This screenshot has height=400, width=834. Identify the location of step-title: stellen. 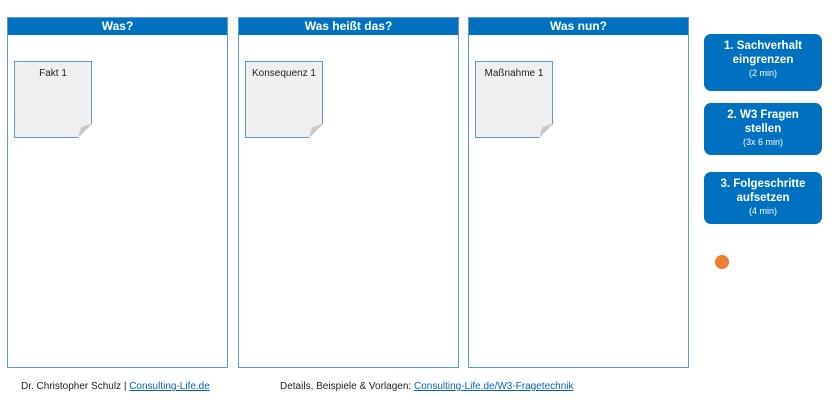
(763, 129).